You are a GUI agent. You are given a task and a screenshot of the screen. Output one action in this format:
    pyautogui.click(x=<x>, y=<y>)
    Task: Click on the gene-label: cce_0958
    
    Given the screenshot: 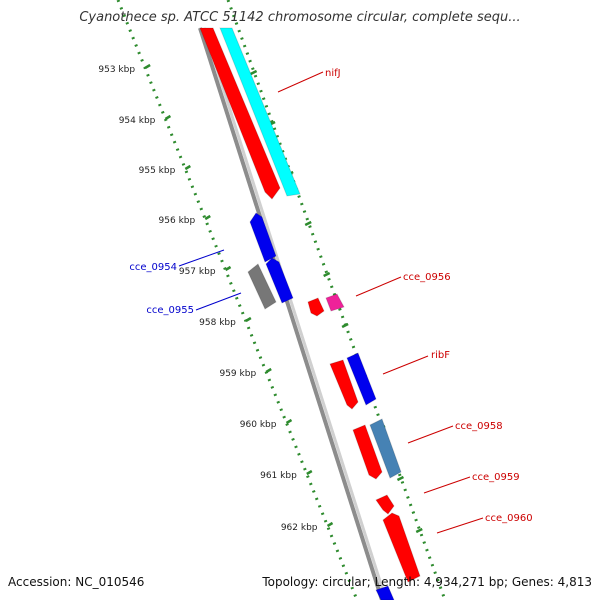 What is the action you would take?
    pyautogui.click(x=479, y=426)
    